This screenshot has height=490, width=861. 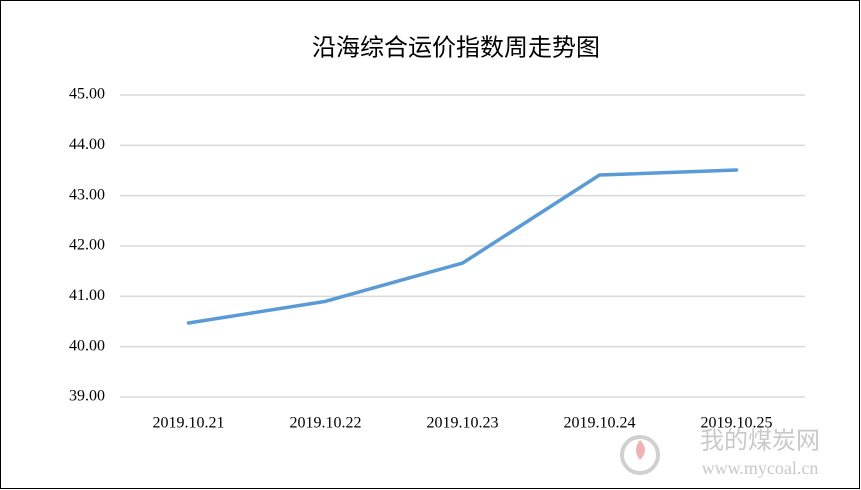 I want to click on y-tick-label: 43.00, so click(x=87, y=194).